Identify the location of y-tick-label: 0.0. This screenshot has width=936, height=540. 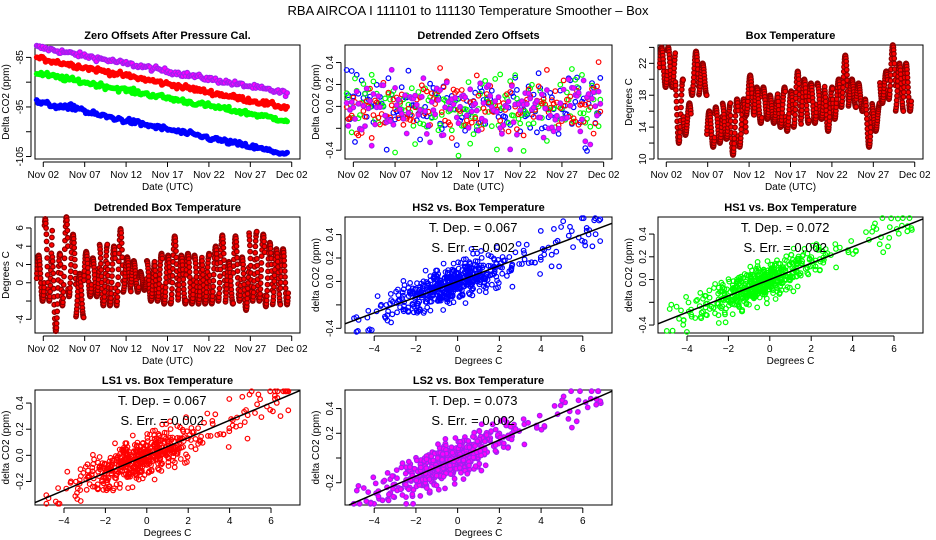
(330, 106).